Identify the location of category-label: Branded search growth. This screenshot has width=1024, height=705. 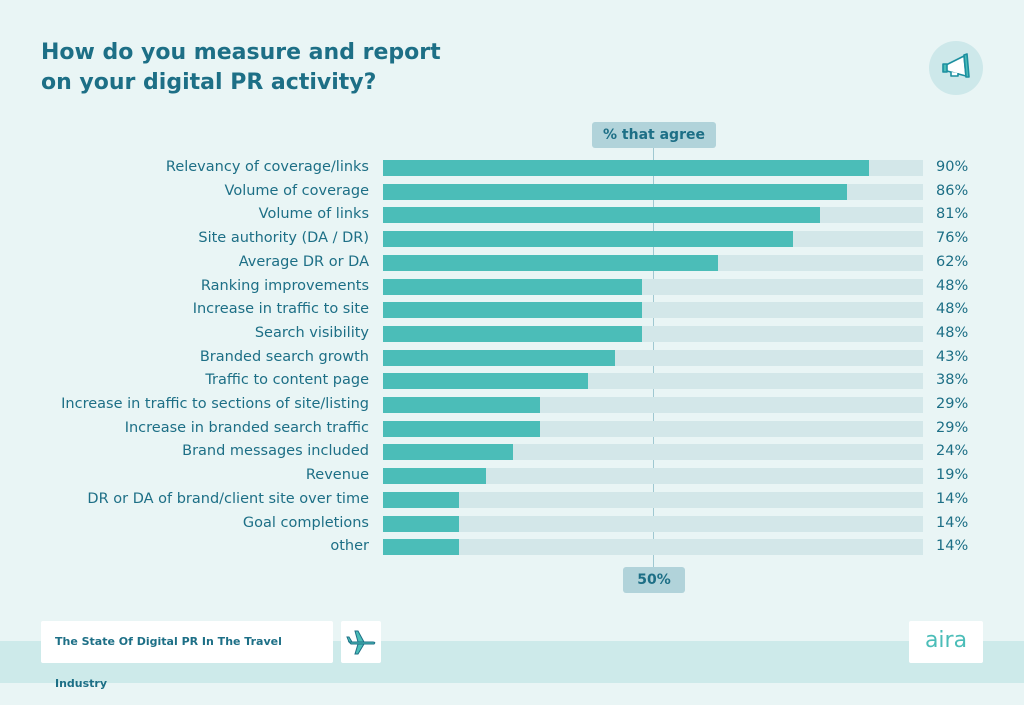
(284, 356).